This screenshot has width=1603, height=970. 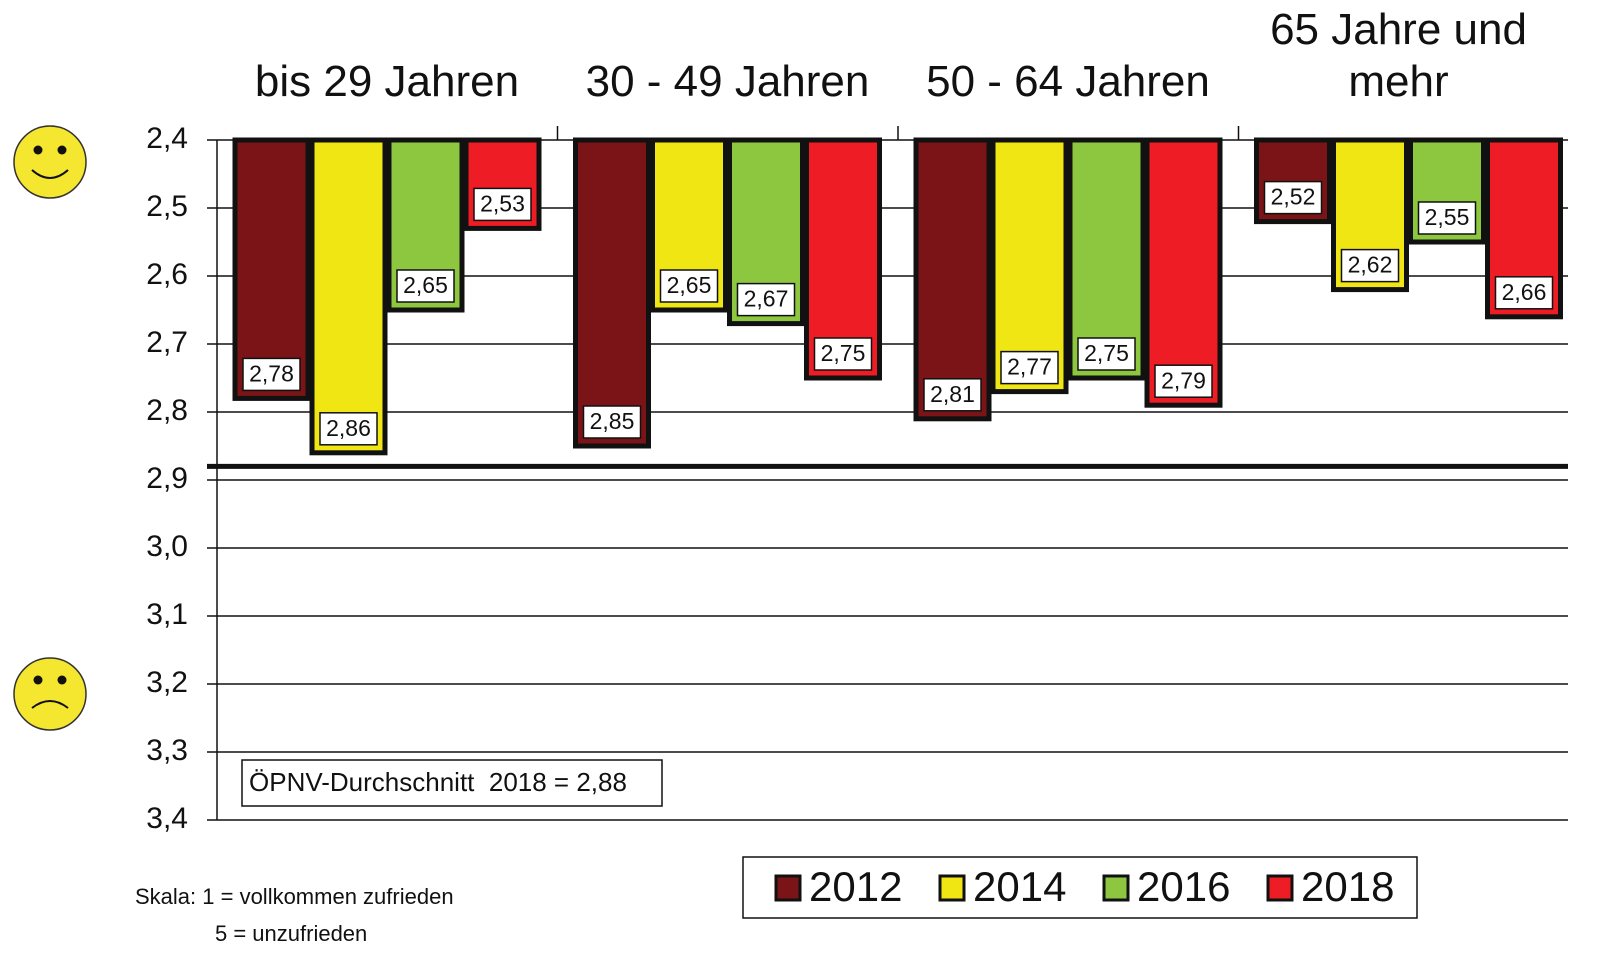 What do you see at coordinates (167, 546) in the screenshot?
I see `y-tick-label: 3,0` at bounding box center [167, 546].